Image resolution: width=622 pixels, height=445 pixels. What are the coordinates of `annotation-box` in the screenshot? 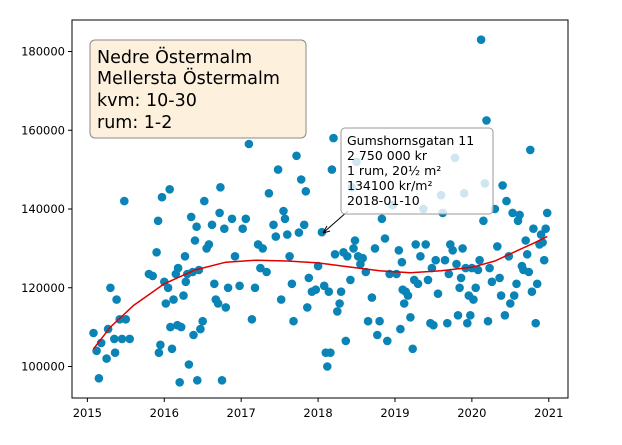 It's located at (417, 171).